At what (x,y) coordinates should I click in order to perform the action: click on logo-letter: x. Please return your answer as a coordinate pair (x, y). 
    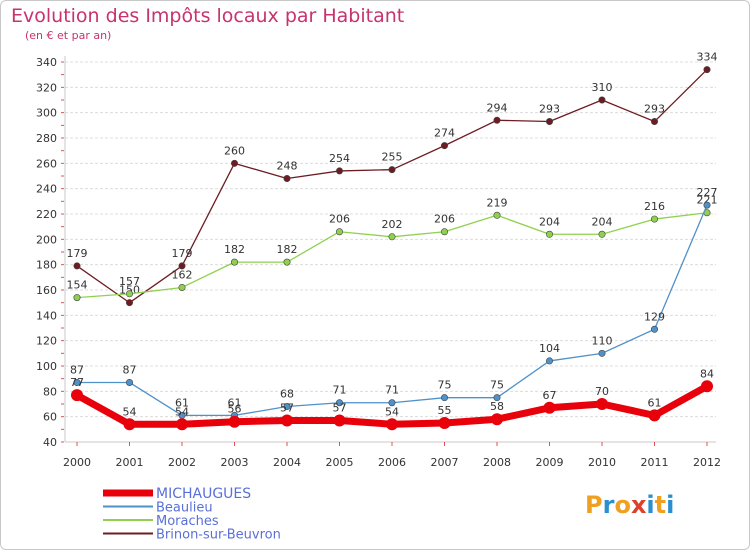
    Looking at the image, I should click on (638, 505).